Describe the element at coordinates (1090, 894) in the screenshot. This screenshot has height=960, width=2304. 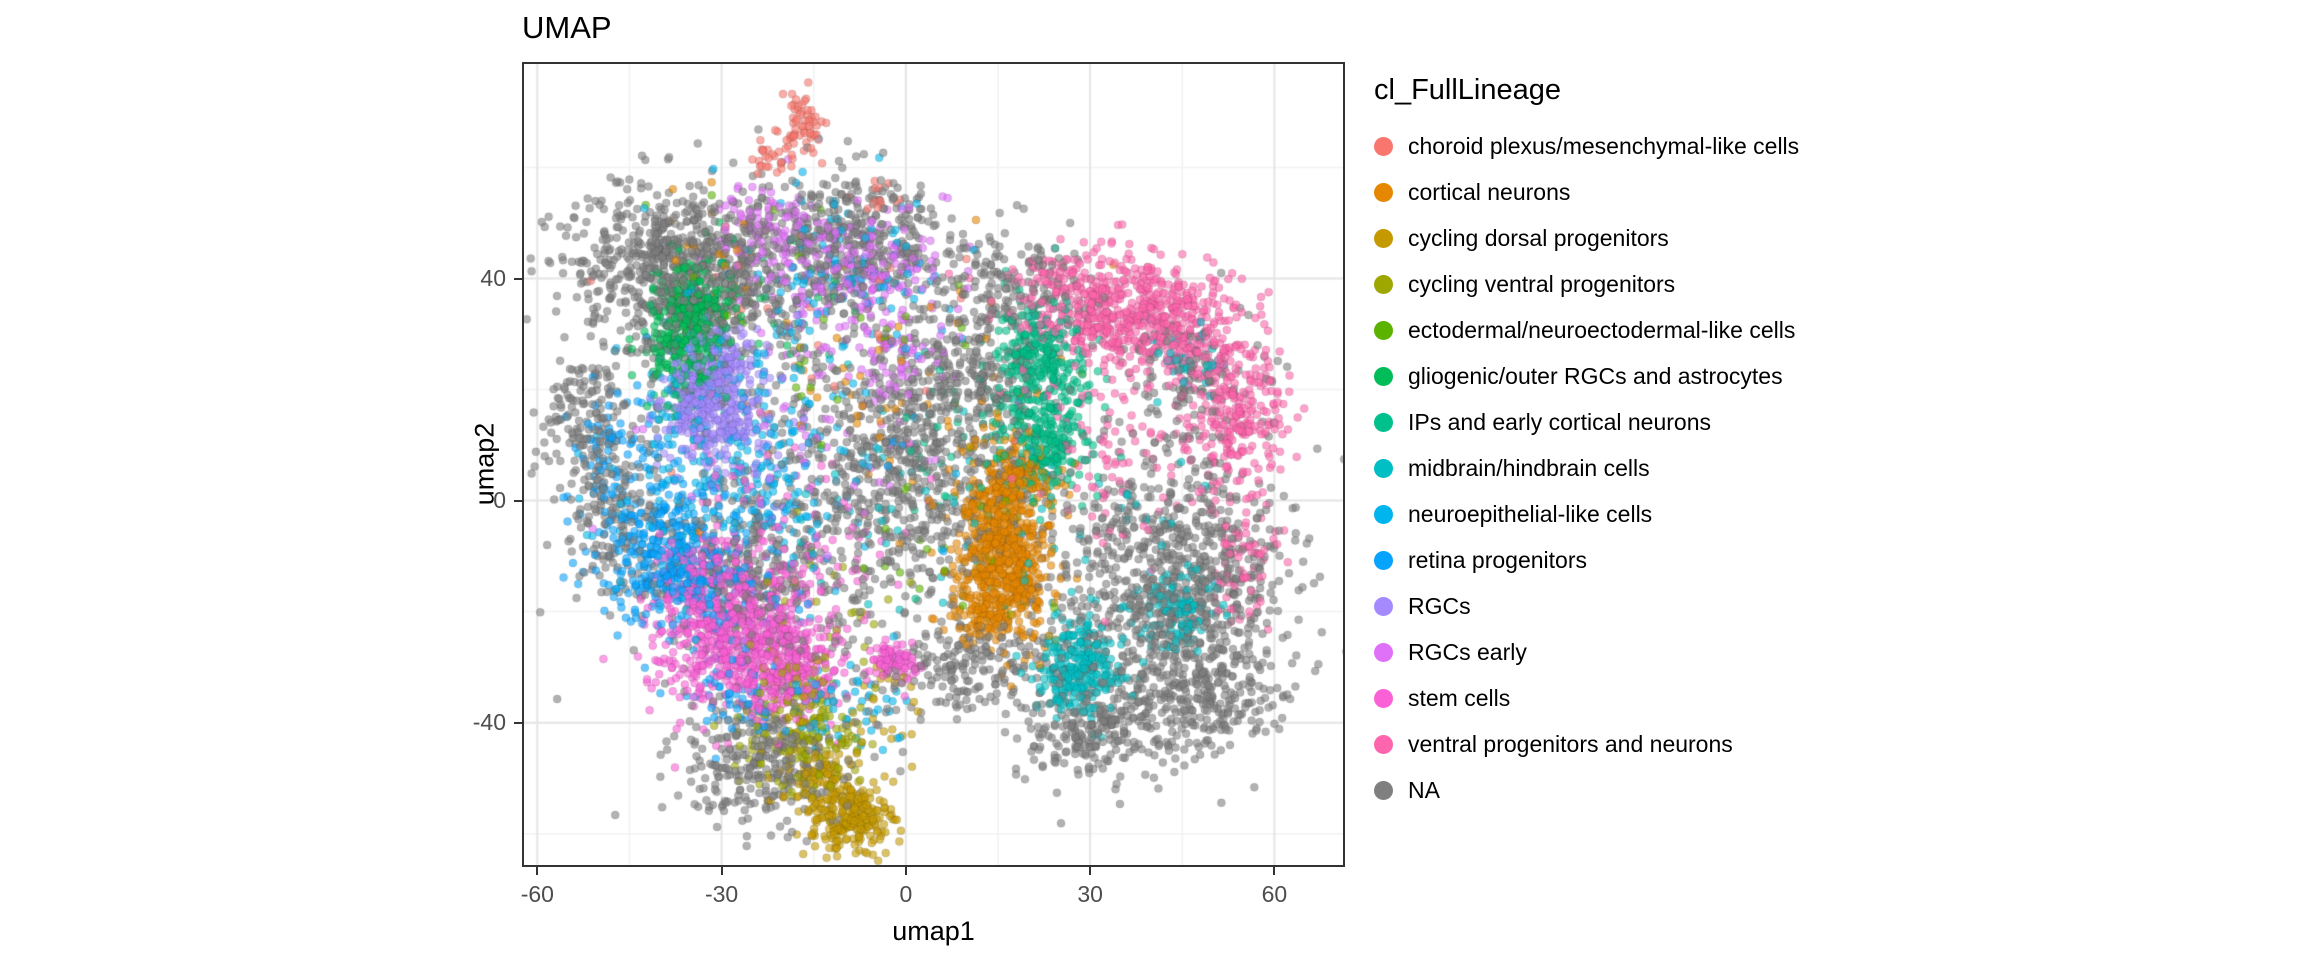
I see `x-tick-label: 30` at that location.